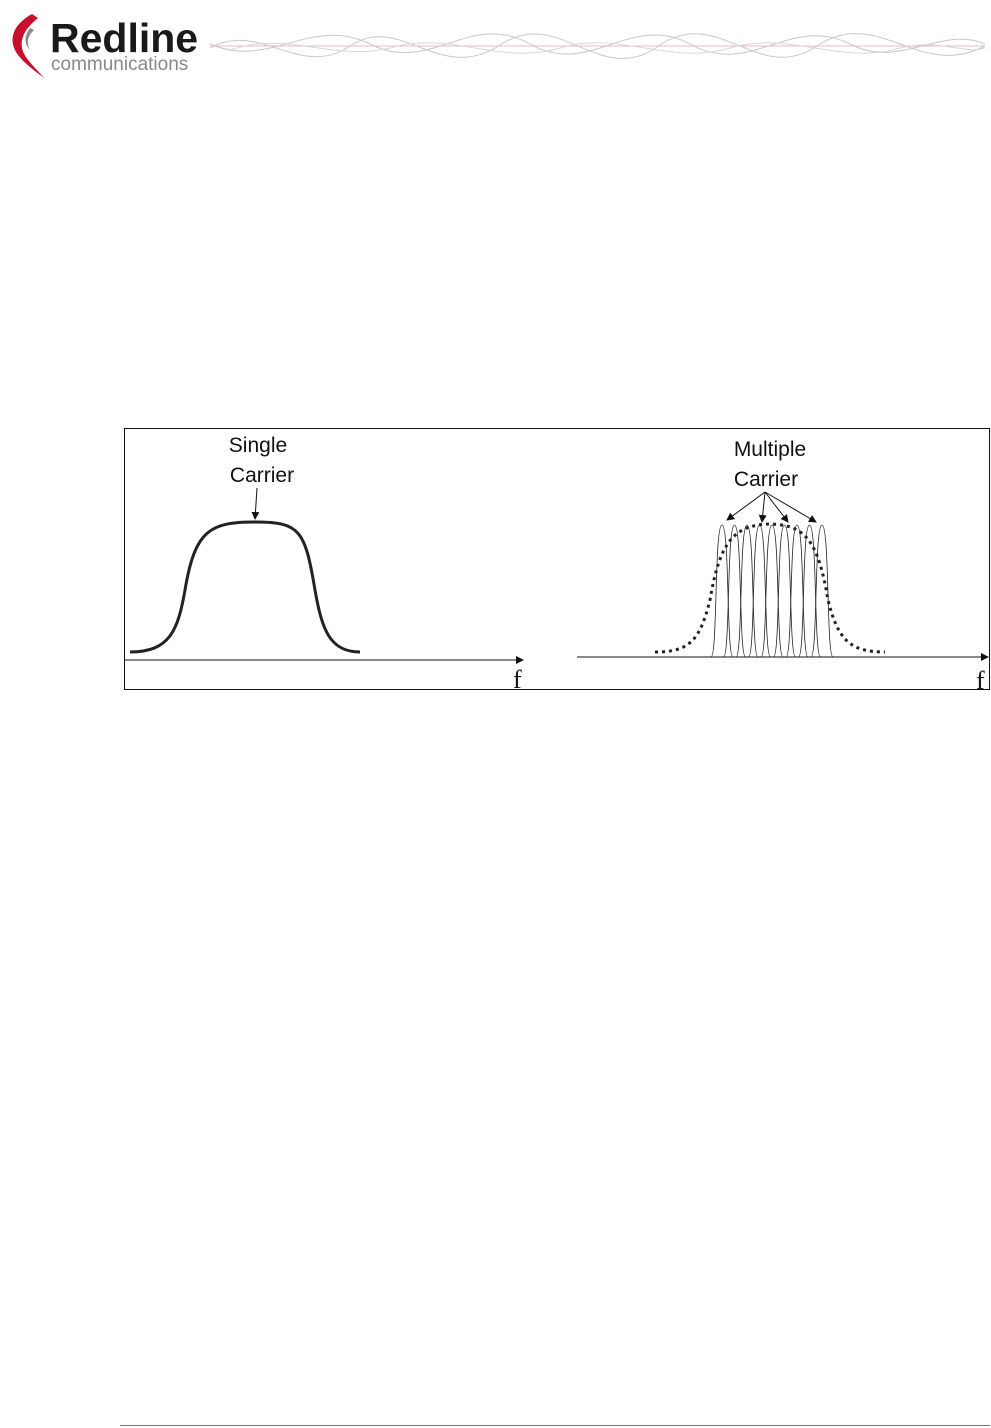 The height and width of the screenshot is (1428, 991). I want to click on right-label-line1: Multiple, so click(770, 449).